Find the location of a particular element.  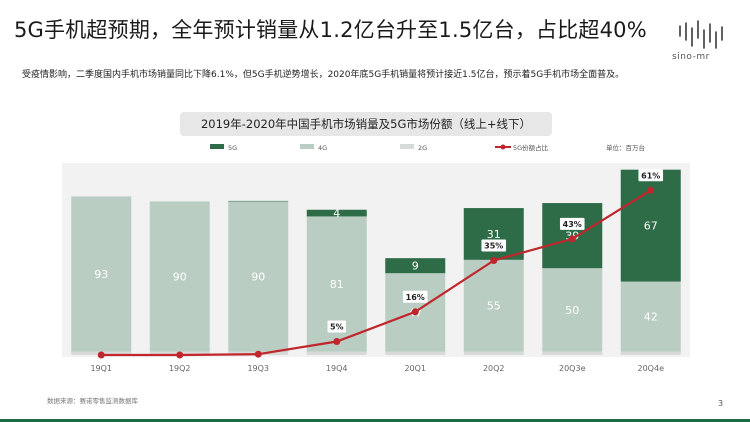

bar-4g-label: 50 is located at coordinates (572, 310).